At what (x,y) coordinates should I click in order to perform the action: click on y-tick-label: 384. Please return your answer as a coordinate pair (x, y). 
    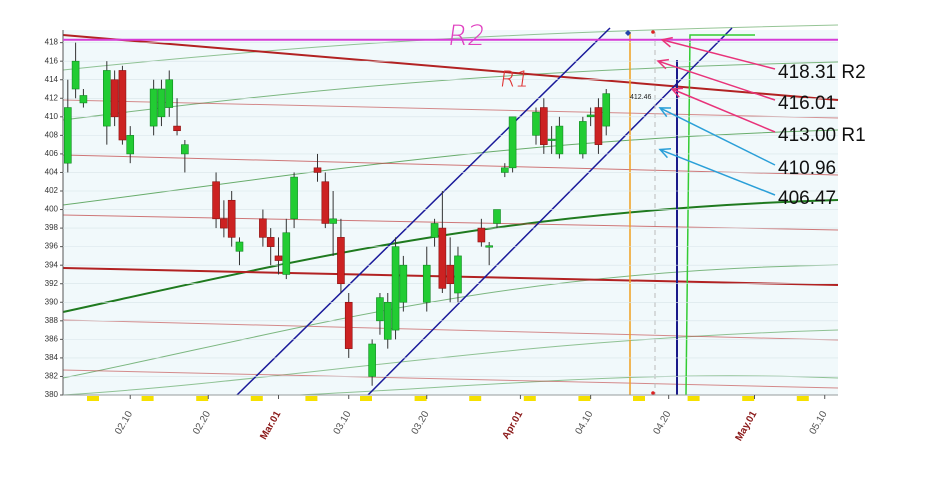
    Looking at the image, I should click on (52, 357).